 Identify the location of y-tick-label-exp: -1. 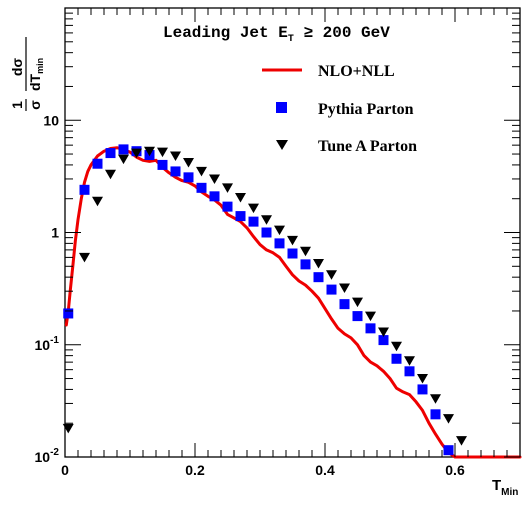
(54, 340).